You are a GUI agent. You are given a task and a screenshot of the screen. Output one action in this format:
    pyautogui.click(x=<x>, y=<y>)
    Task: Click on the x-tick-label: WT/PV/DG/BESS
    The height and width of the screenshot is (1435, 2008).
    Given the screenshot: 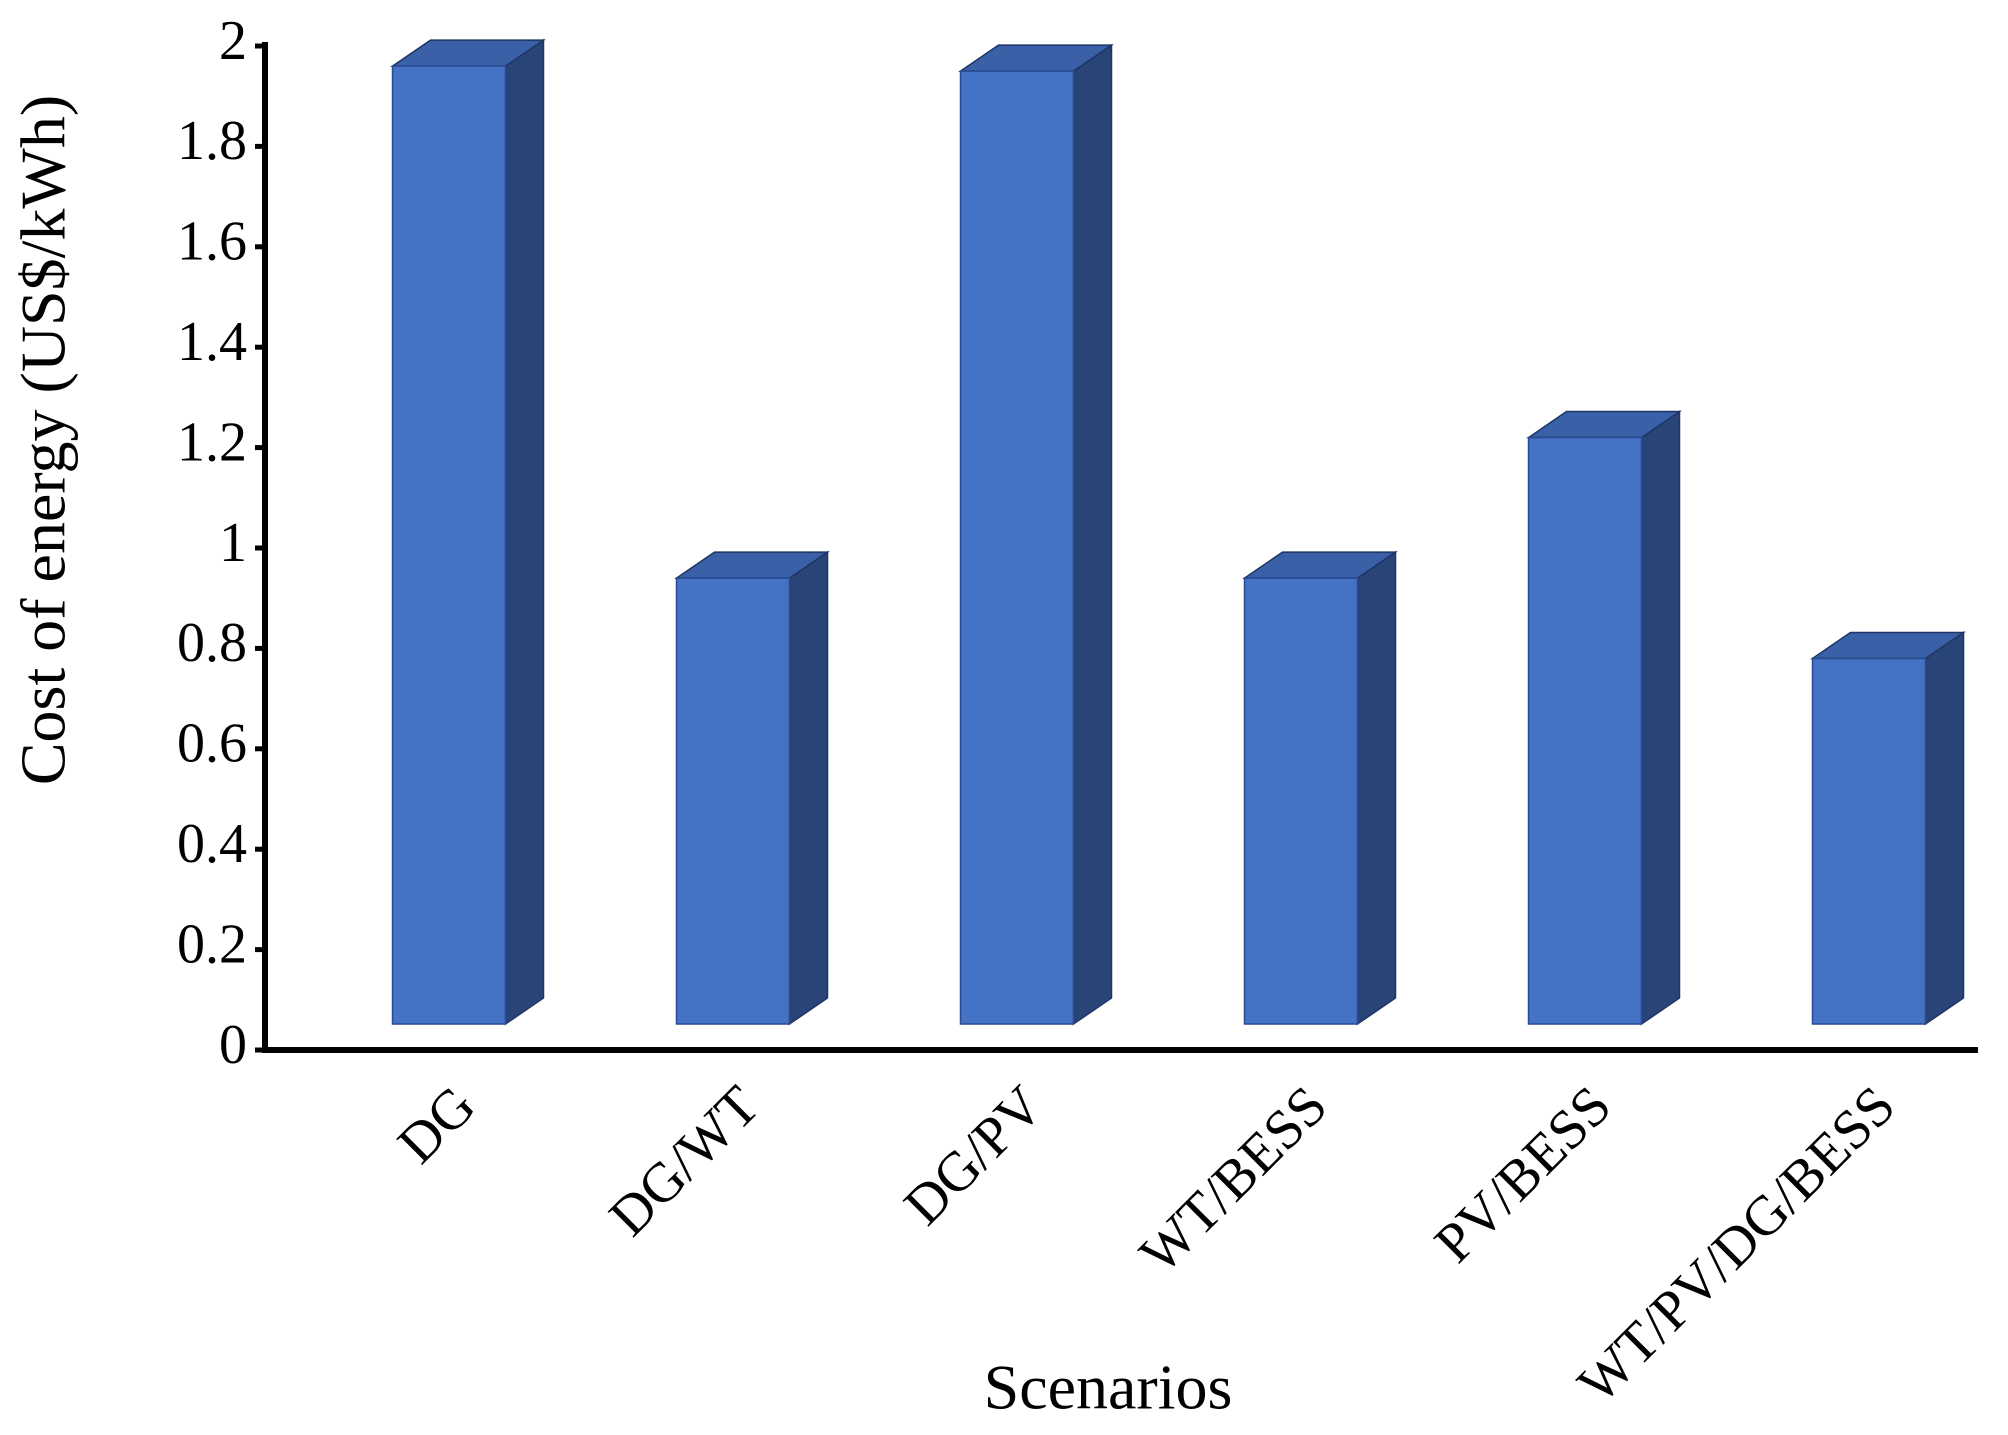 What is the action you would take?
    pyautogui.click(x=1736, y=1244)
    